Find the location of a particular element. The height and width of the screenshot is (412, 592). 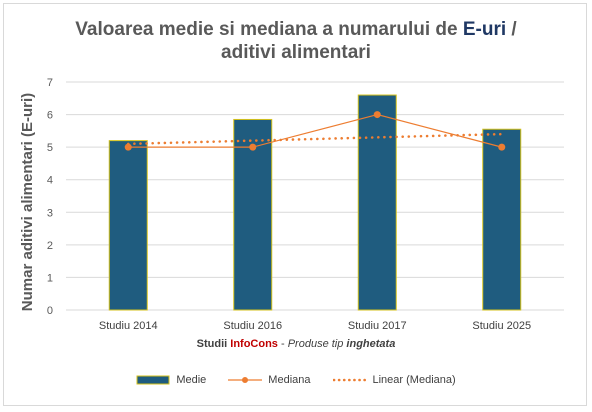

median-line is located at coordinates (315, 131).